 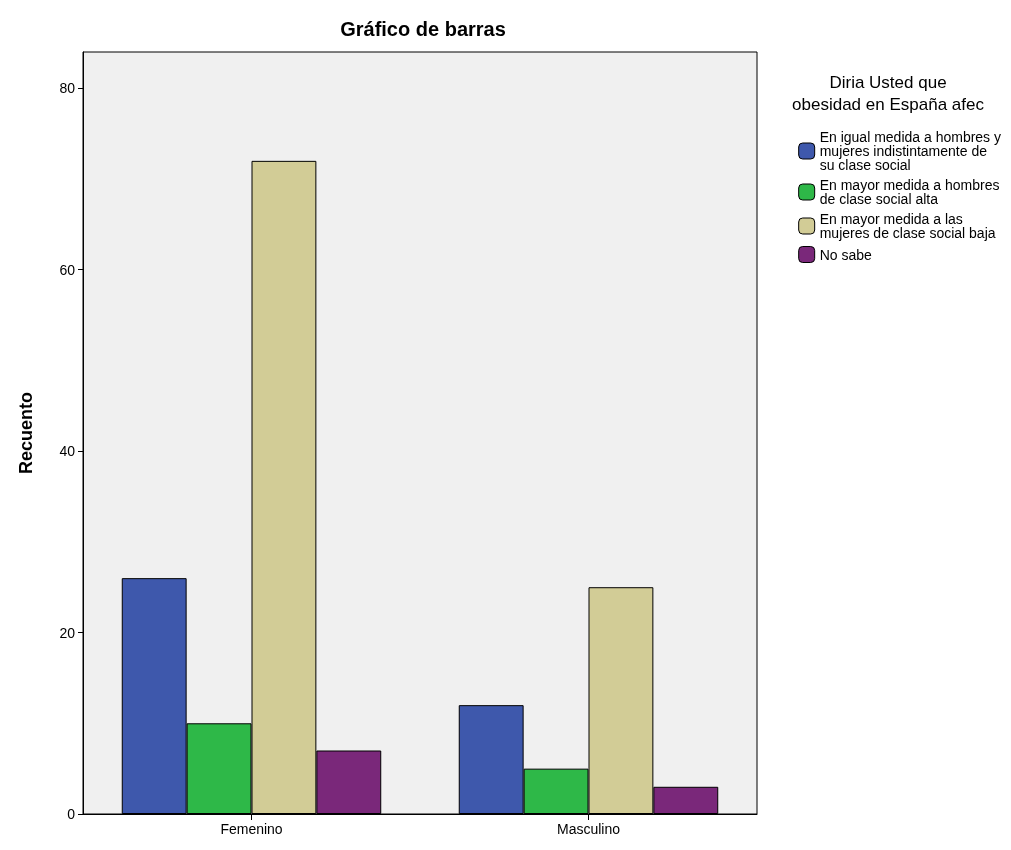 I want to click on legend-title: Diria Usted que obesidad en España afec, so click(x=888, y=93).